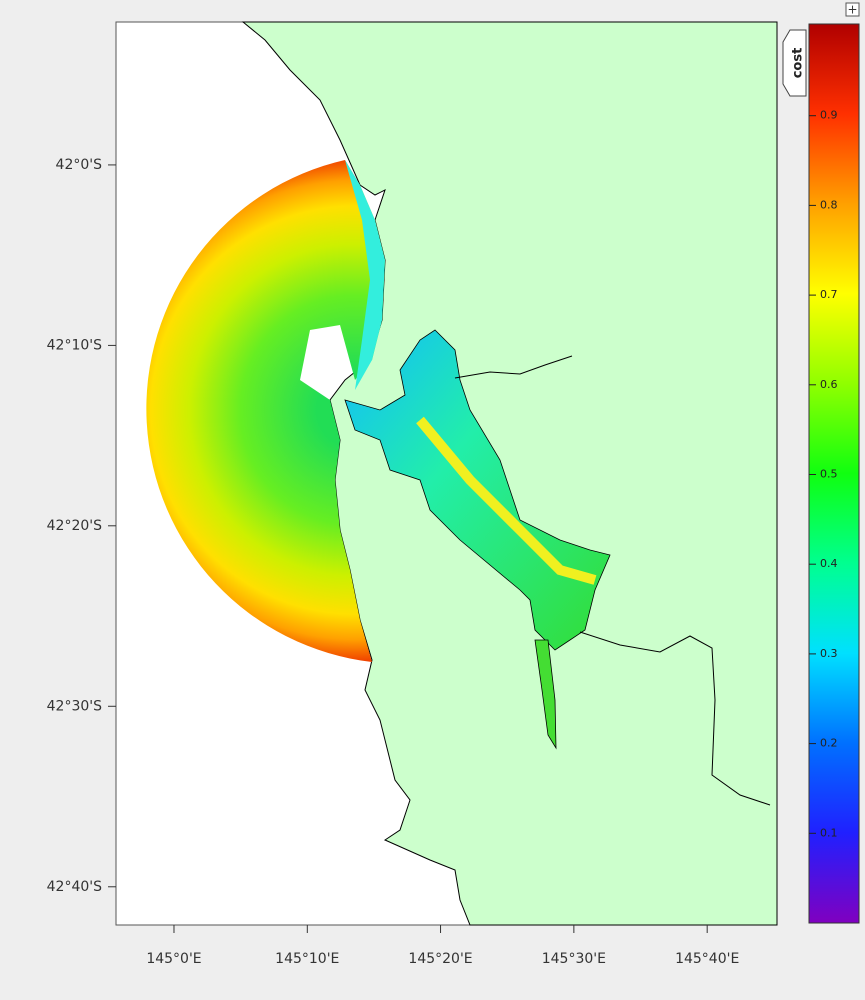 This screenshot has width=865, height=1000. Describe the element at coordinates (440, 959) in the screenshot. I see `x-tick-label: 145°20'E` at that location.